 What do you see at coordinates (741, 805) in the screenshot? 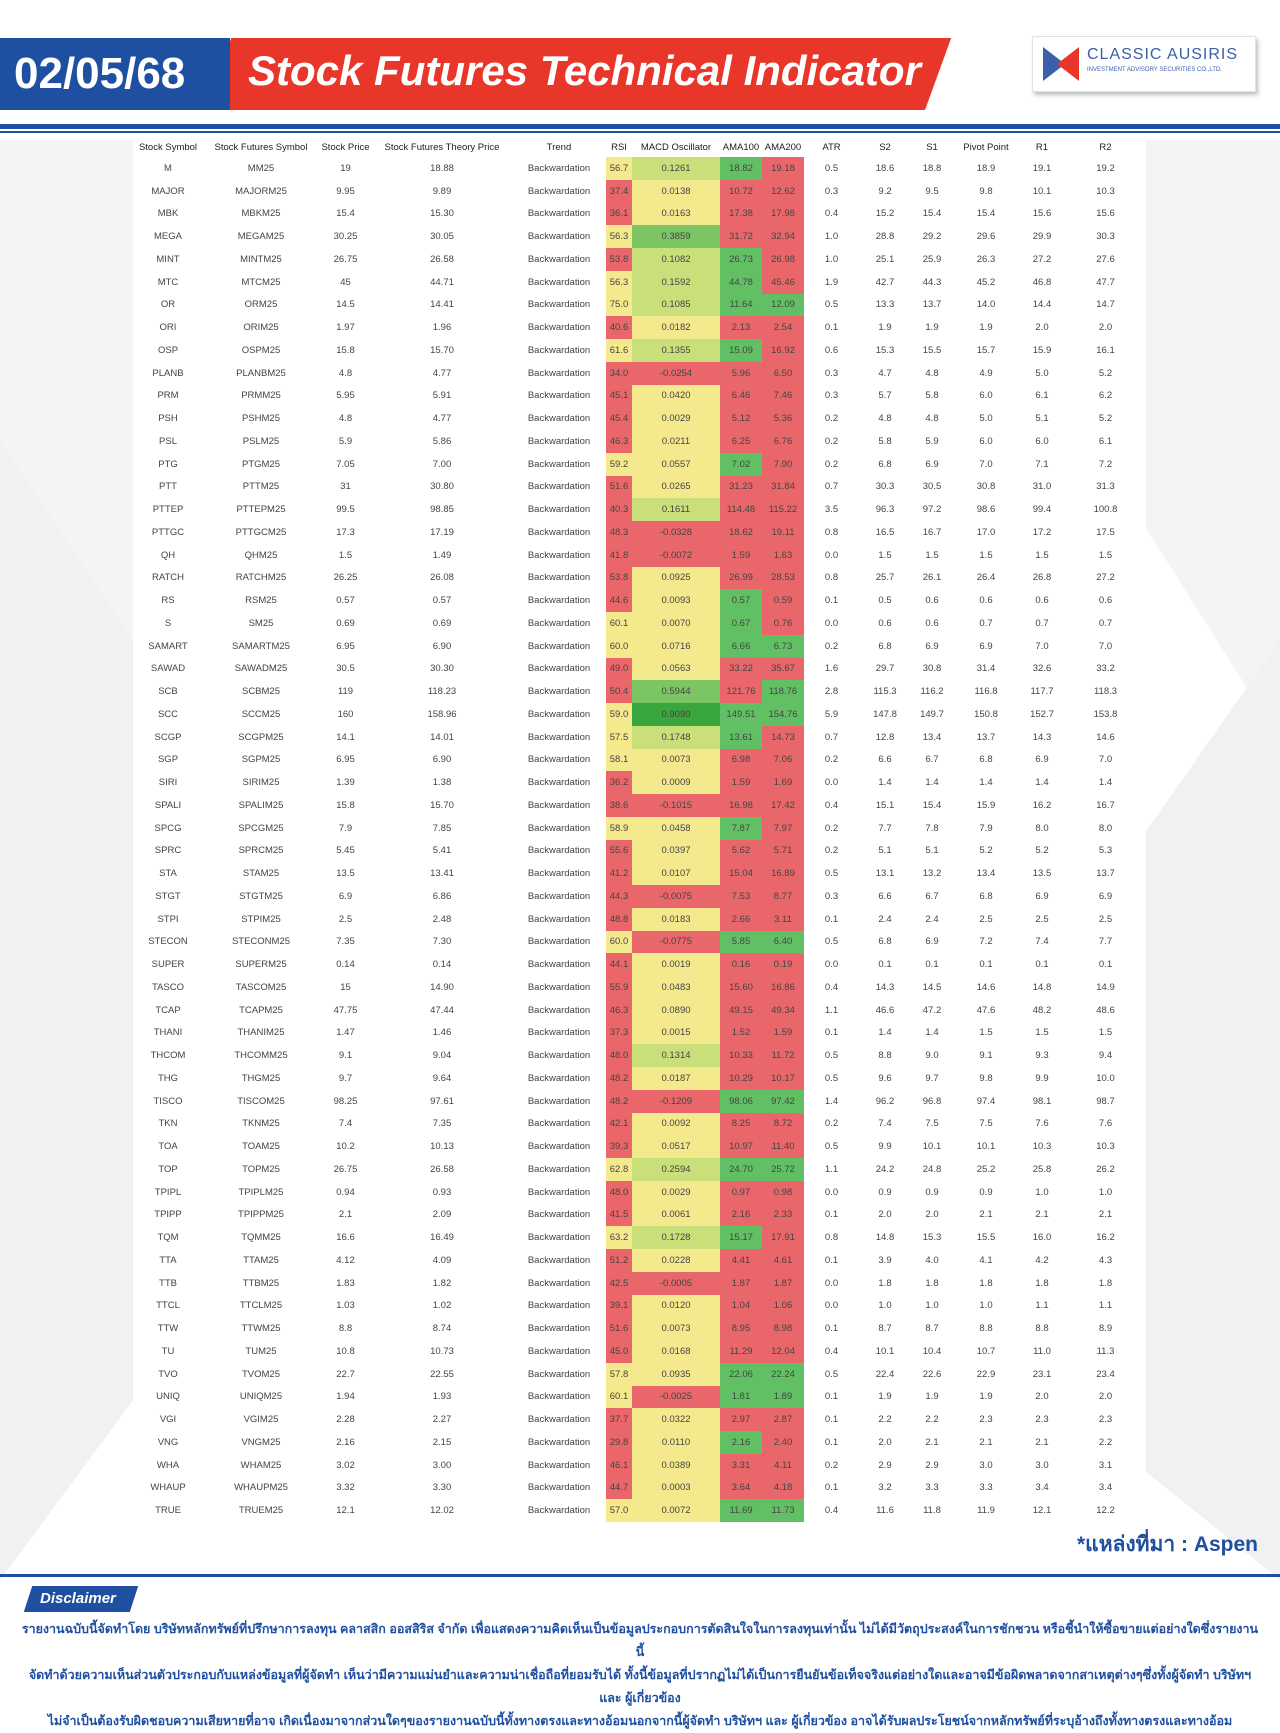
I see `cell-ama100: 16.98` at bounding box center [741, 805].